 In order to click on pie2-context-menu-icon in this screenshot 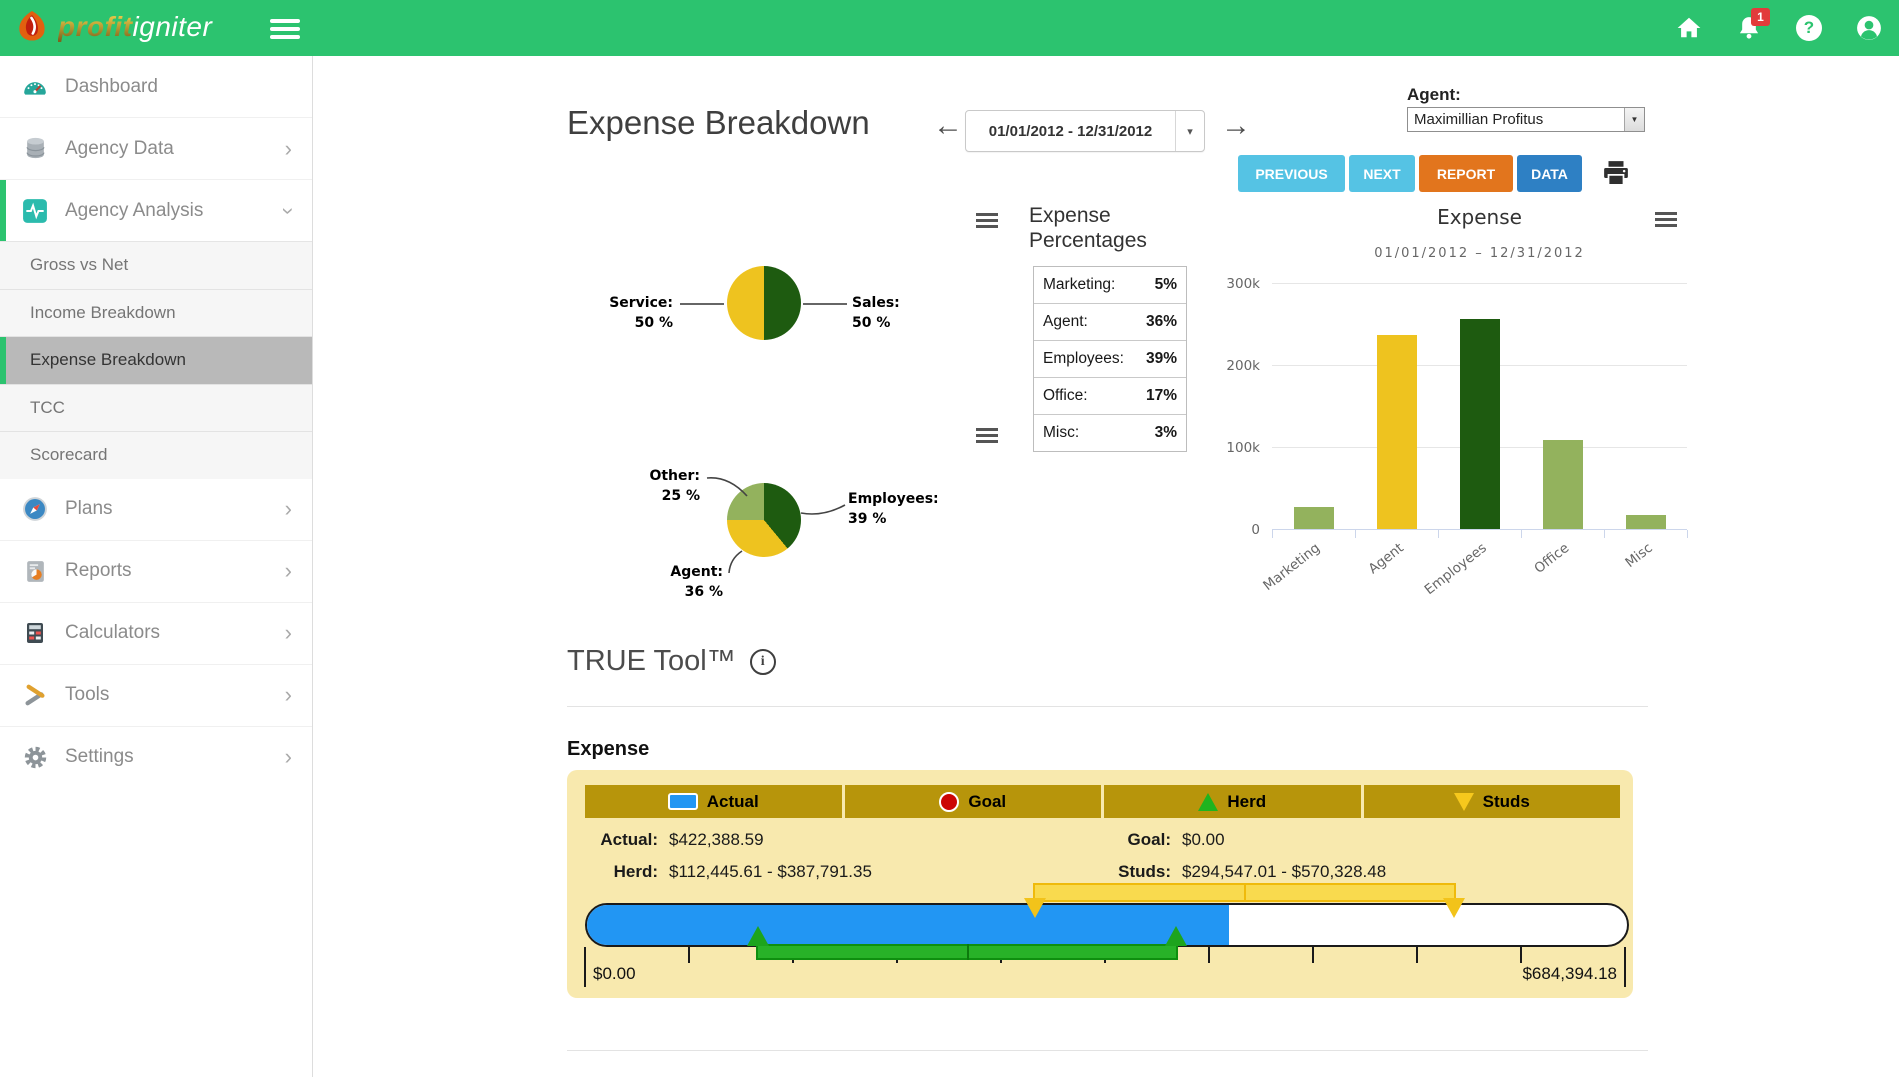, I will do `click(987, 437)`.